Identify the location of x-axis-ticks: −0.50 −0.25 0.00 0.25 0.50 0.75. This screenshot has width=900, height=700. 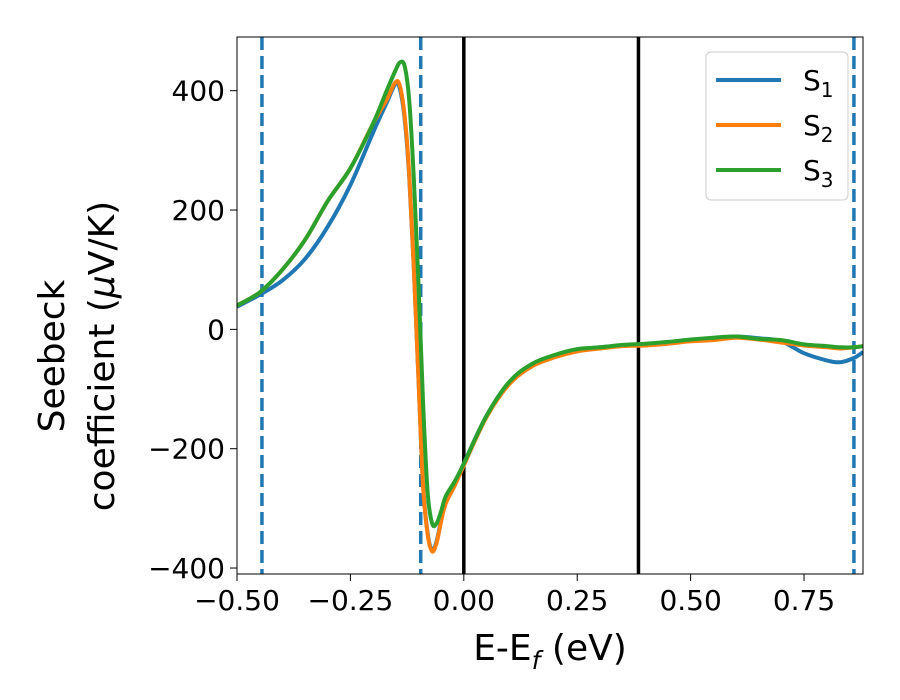
(514, 595).